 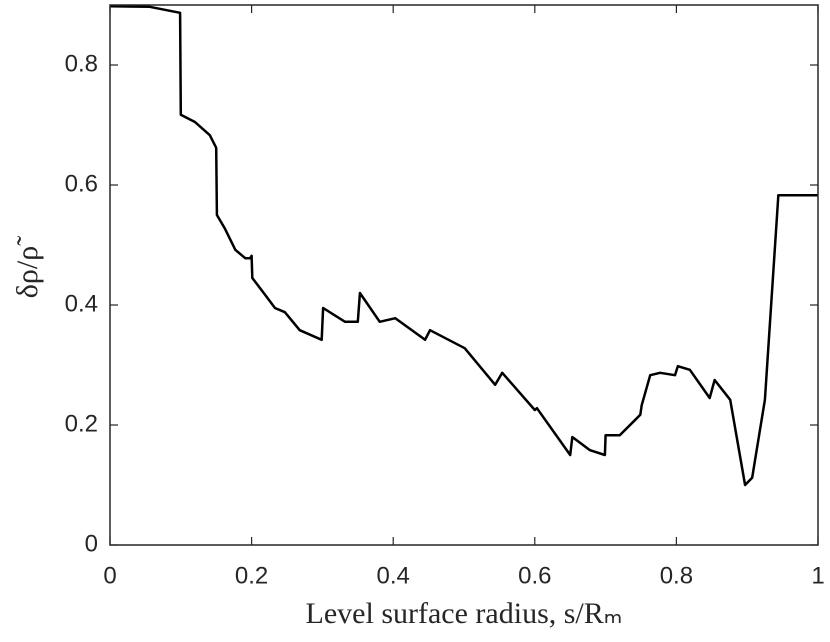 What do you see at coordinates (81, 183) in the screenshot?
I see `y-tick-label: 0.6` at bounding box center [81, 183].